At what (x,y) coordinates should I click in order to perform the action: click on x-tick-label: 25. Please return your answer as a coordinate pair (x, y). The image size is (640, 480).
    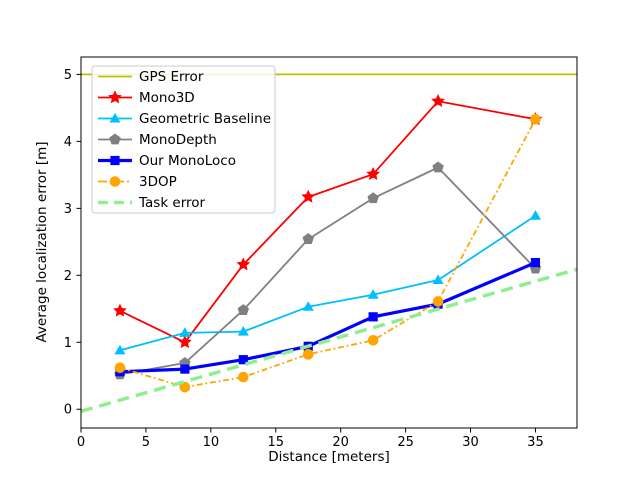
    Looking at the image, I should click on (405, 442).